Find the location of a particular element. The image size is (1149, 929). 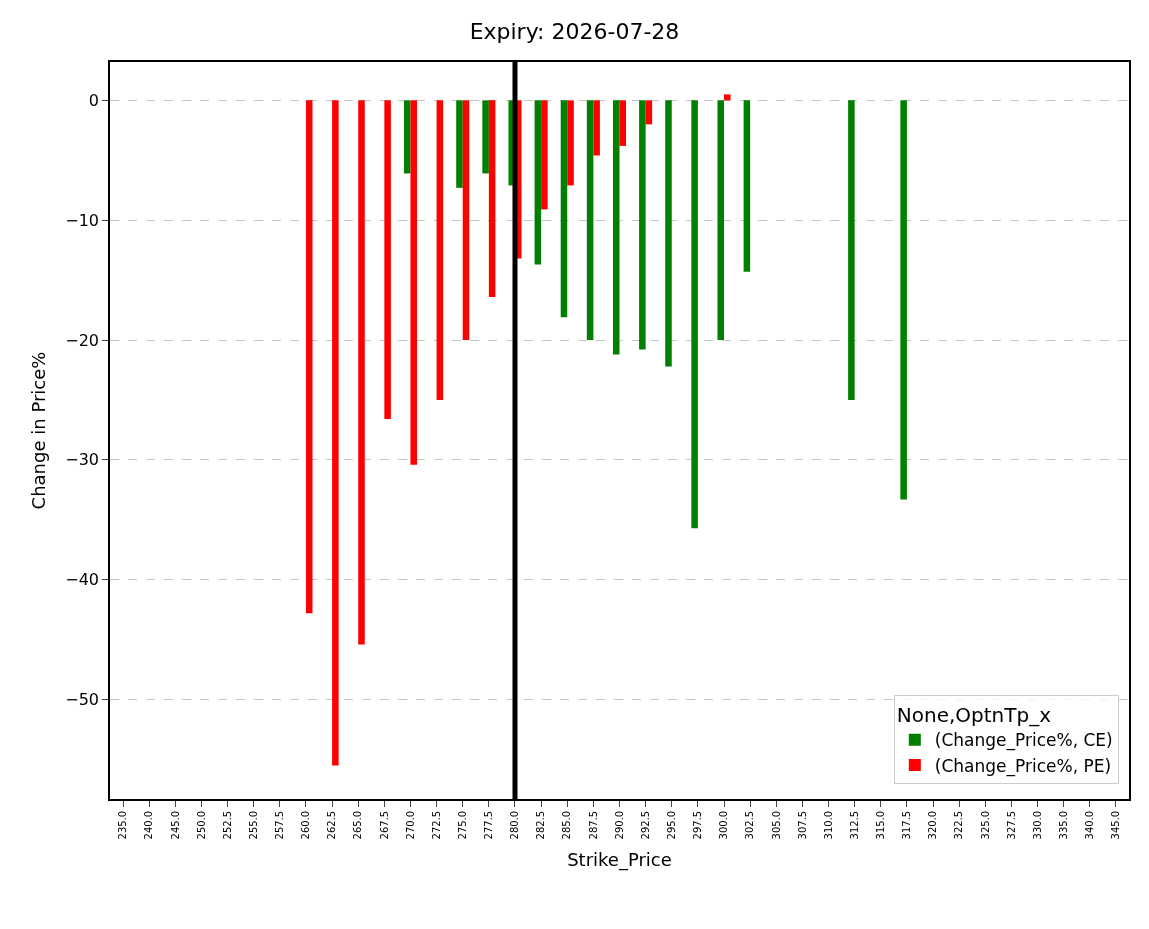

x-tick-label: 325.0 is located at coordinates (985, 825).